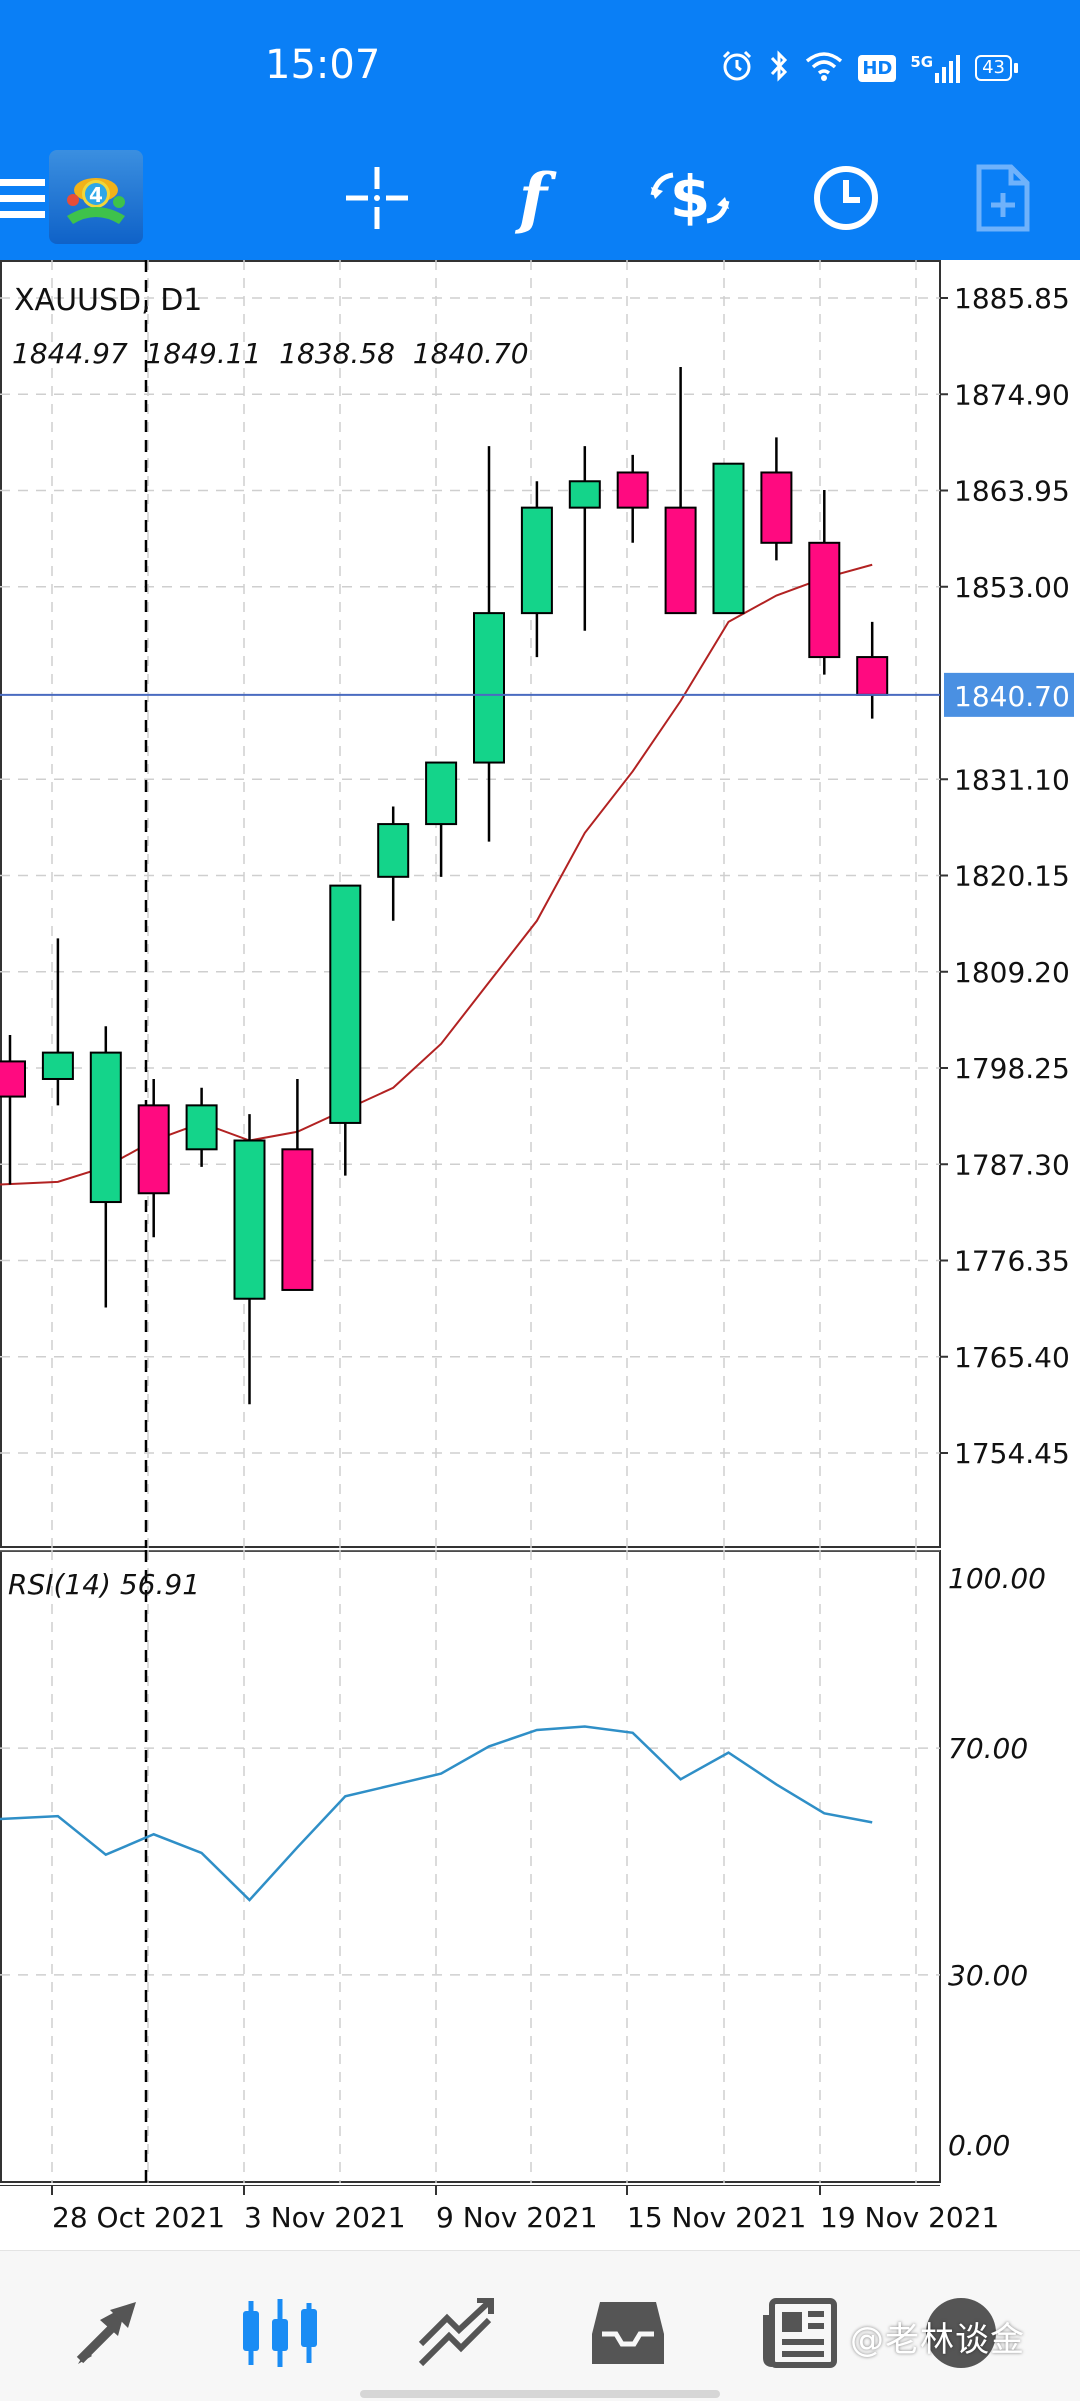 The width and height of the screenshot is (1080, 2401). I want to click on history-icon, so click(628, 2333).